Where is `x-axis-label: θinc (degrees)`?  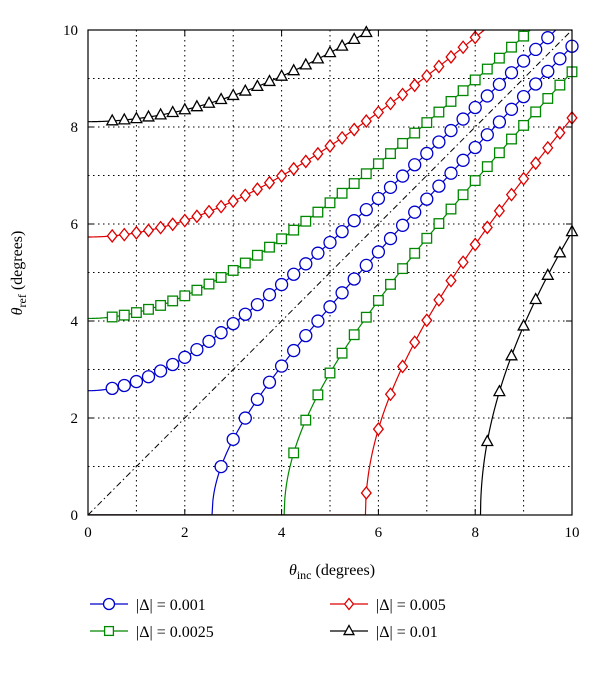 x-axis-label: θinc (degrees) is located at coordinates (332, 572).